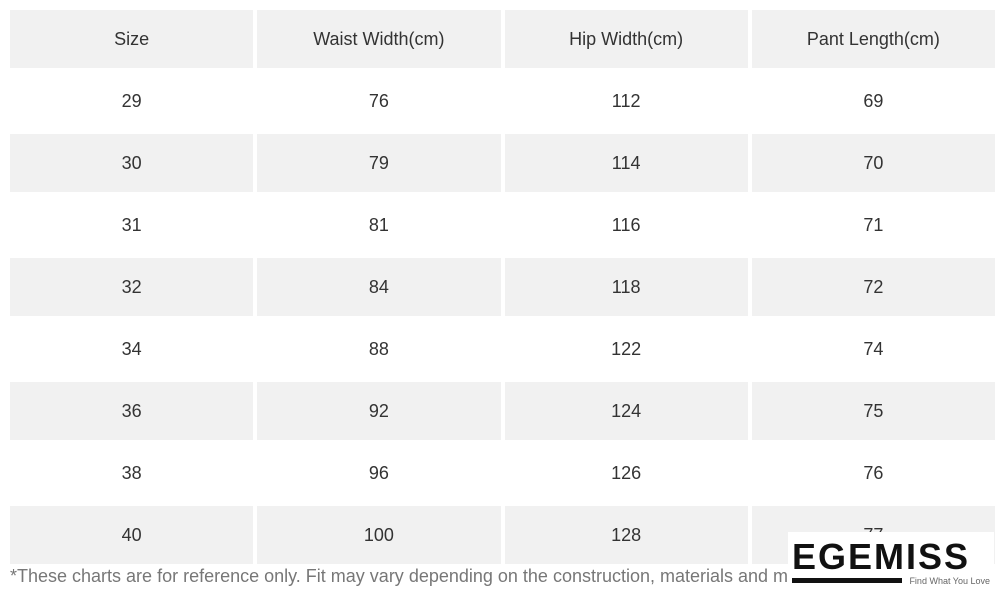  I want to click on table-cell: 124, so click(626, 411).